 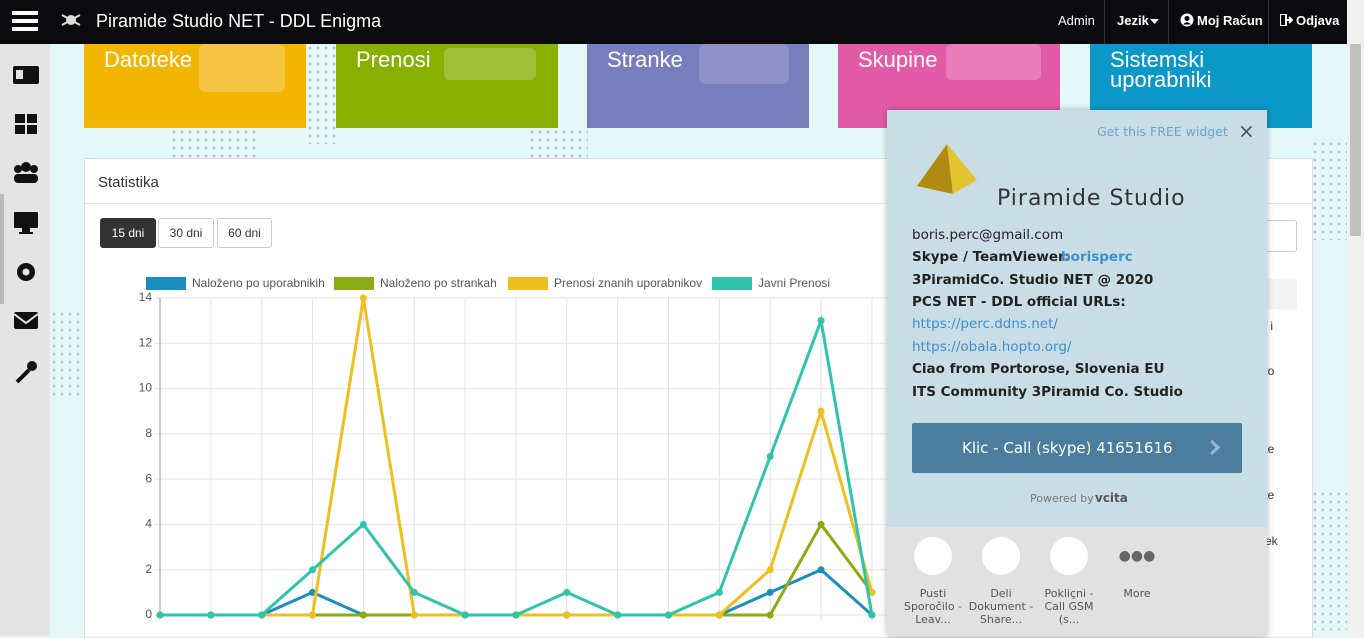 I want to click on skype-link: borisperc, so click(x=1097, y=257).